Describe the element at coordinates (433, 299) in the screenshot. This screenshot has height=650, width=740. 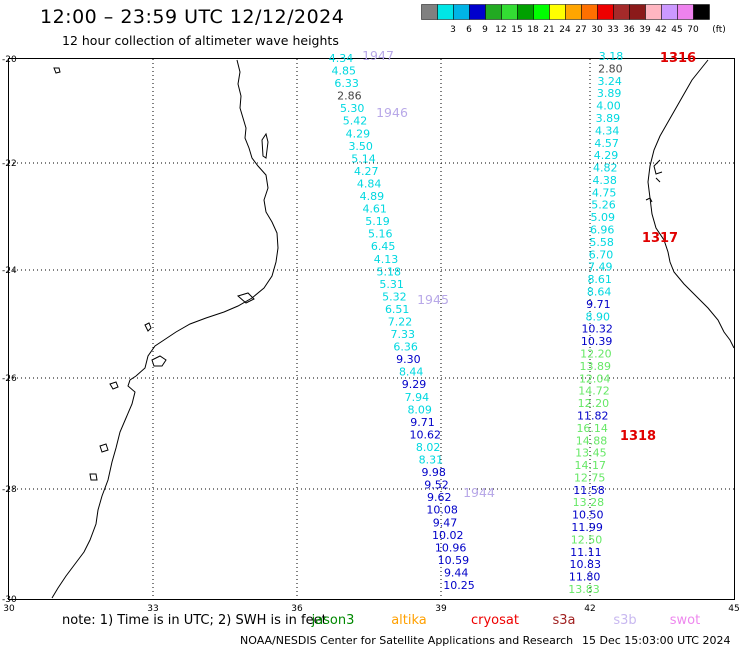
I see `pass-number: 1945` at that location.